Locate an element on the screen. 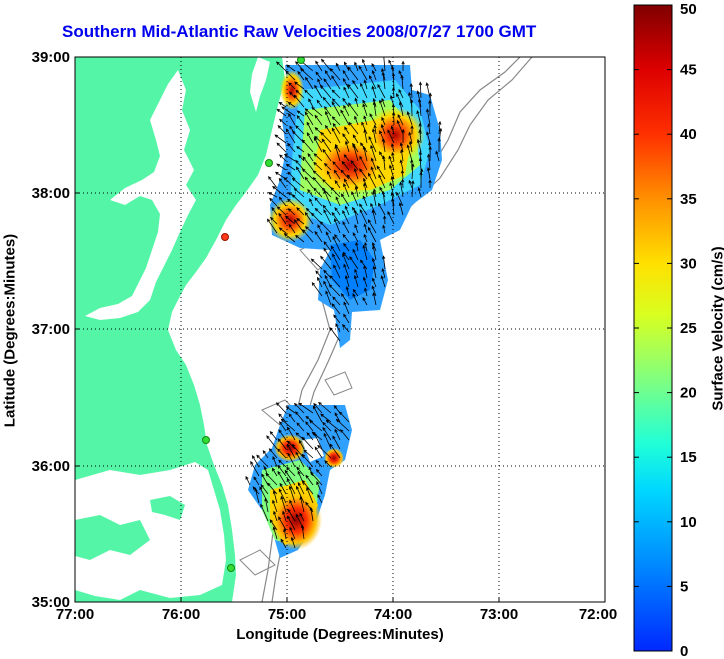 Image resolution: width=724 pixels, height=659 pixels. x-tick-label: 72:00 is located at coordinates (598, 614).